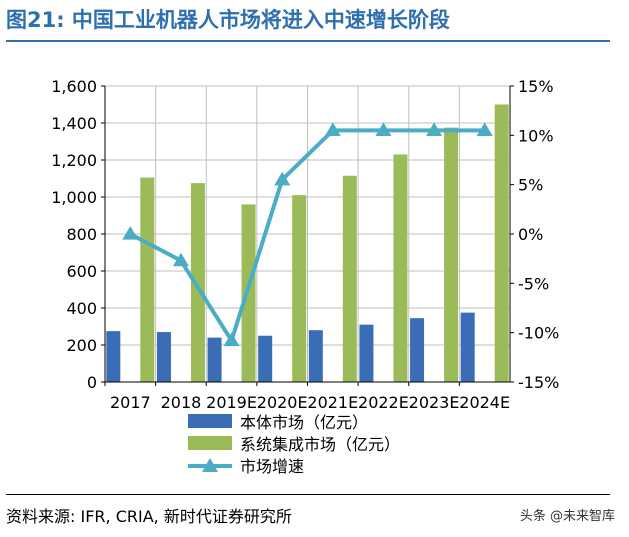 Image resolution: width=629 pixels, height=537 pixels. Describe the element at coordinates (228, 20) in the screenshot. I see `figure-title: 图21: 中国工业机器人市场将进入中速增长阶段` at that location.